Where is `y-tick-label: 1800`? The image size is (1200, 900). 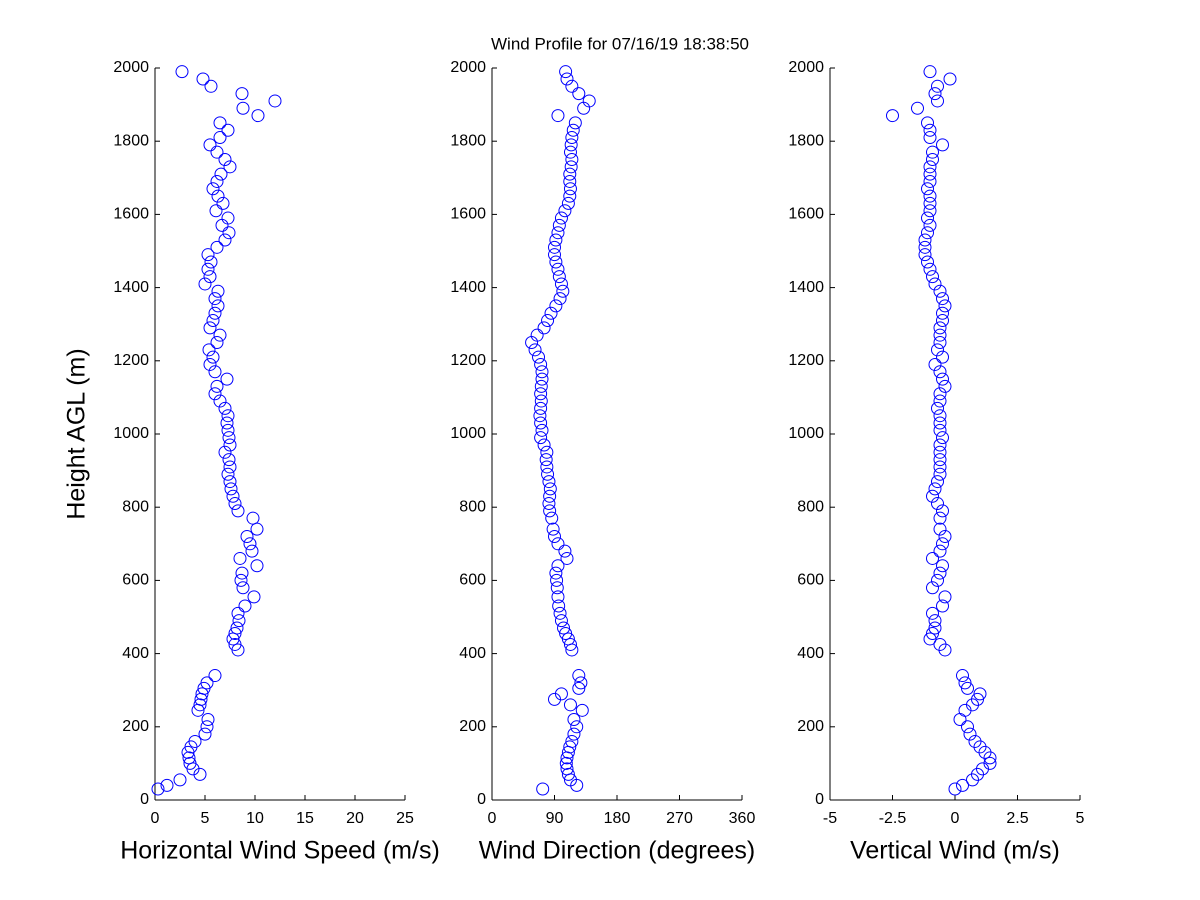
y-tick-label: 1800 is located at coordinates (131, 140).